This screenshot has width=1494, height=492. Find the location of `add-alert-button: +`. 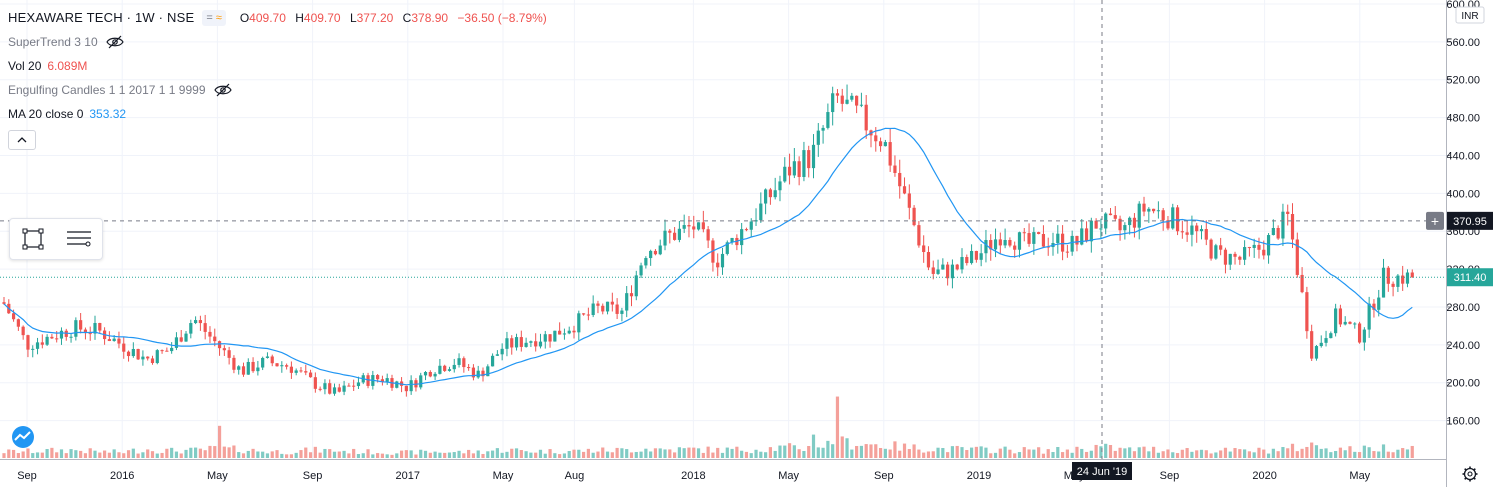

add-alert-button: + is located at coordinates (1435, 220).